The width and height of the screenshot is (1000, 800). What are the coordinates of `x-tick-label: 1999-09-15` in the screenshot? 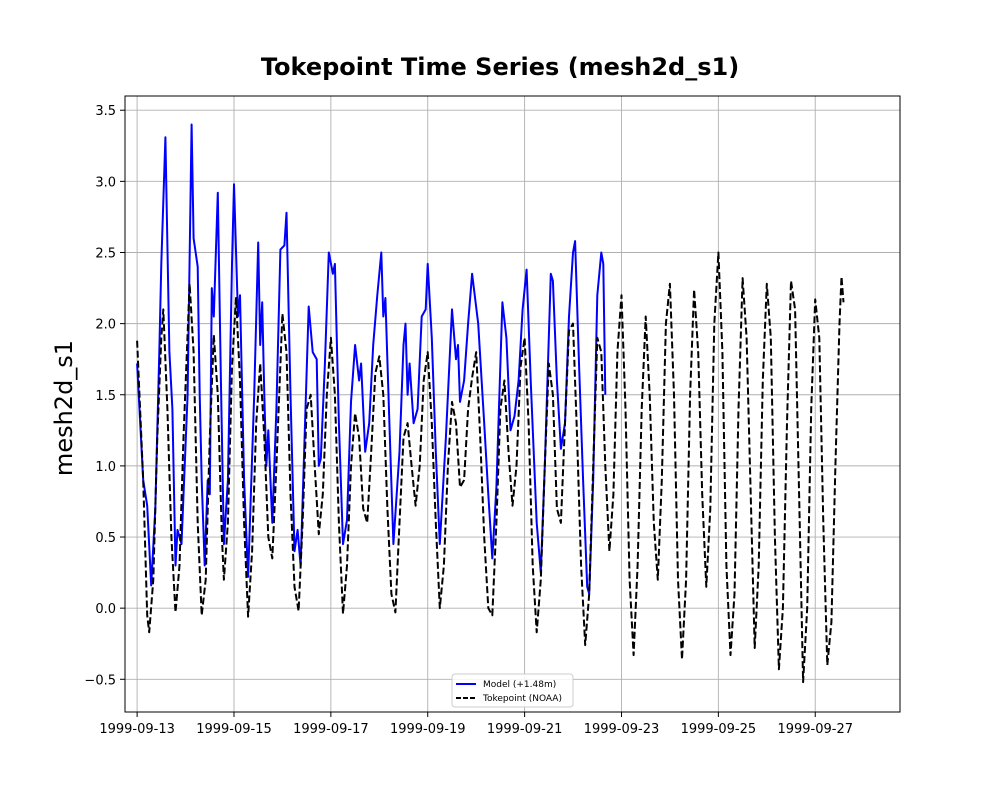 It's located at (234, 729).